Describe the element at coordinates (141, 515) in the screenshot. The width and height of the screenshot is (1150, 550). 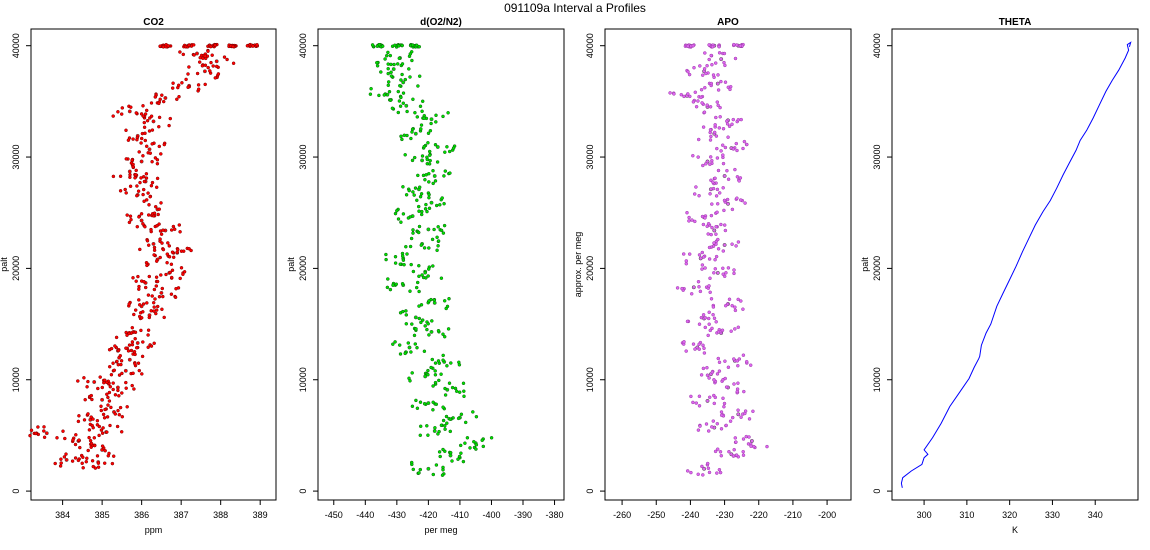
I see `x-tick-label: 386` at that location.